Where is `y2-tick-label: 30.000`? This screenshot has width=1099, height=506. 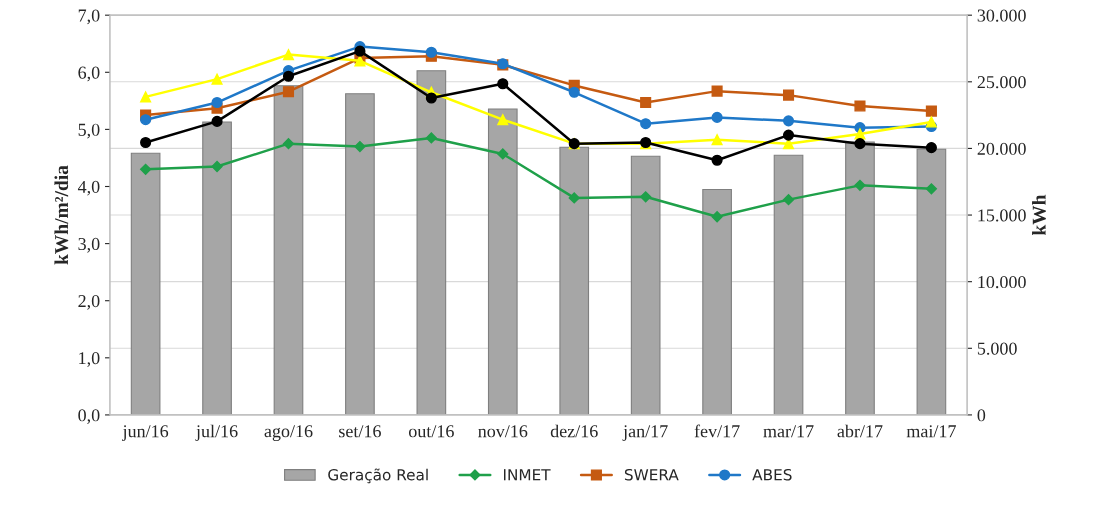 y2-tick-label: 30.000 is located at coordinates (1001, 15).